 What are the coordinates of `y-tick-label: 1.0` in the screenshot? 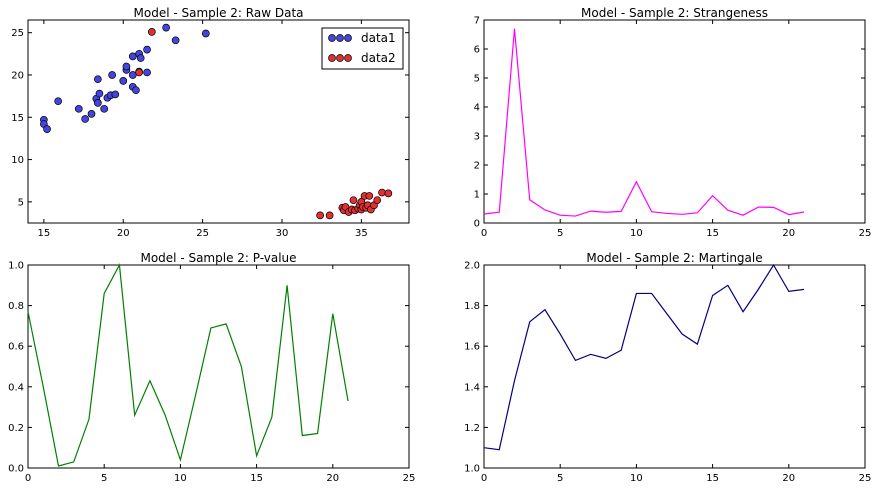 It's located at (472, 469).